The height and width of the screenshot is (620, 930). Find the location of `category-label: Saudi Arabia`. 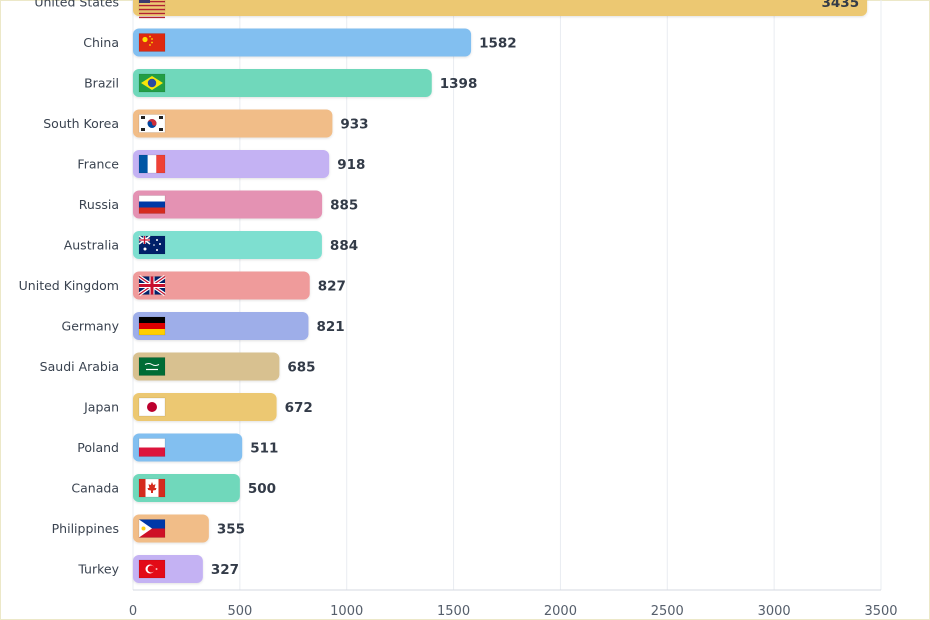

category-label: Saudi Arabia is located at coordinates (79, 366).